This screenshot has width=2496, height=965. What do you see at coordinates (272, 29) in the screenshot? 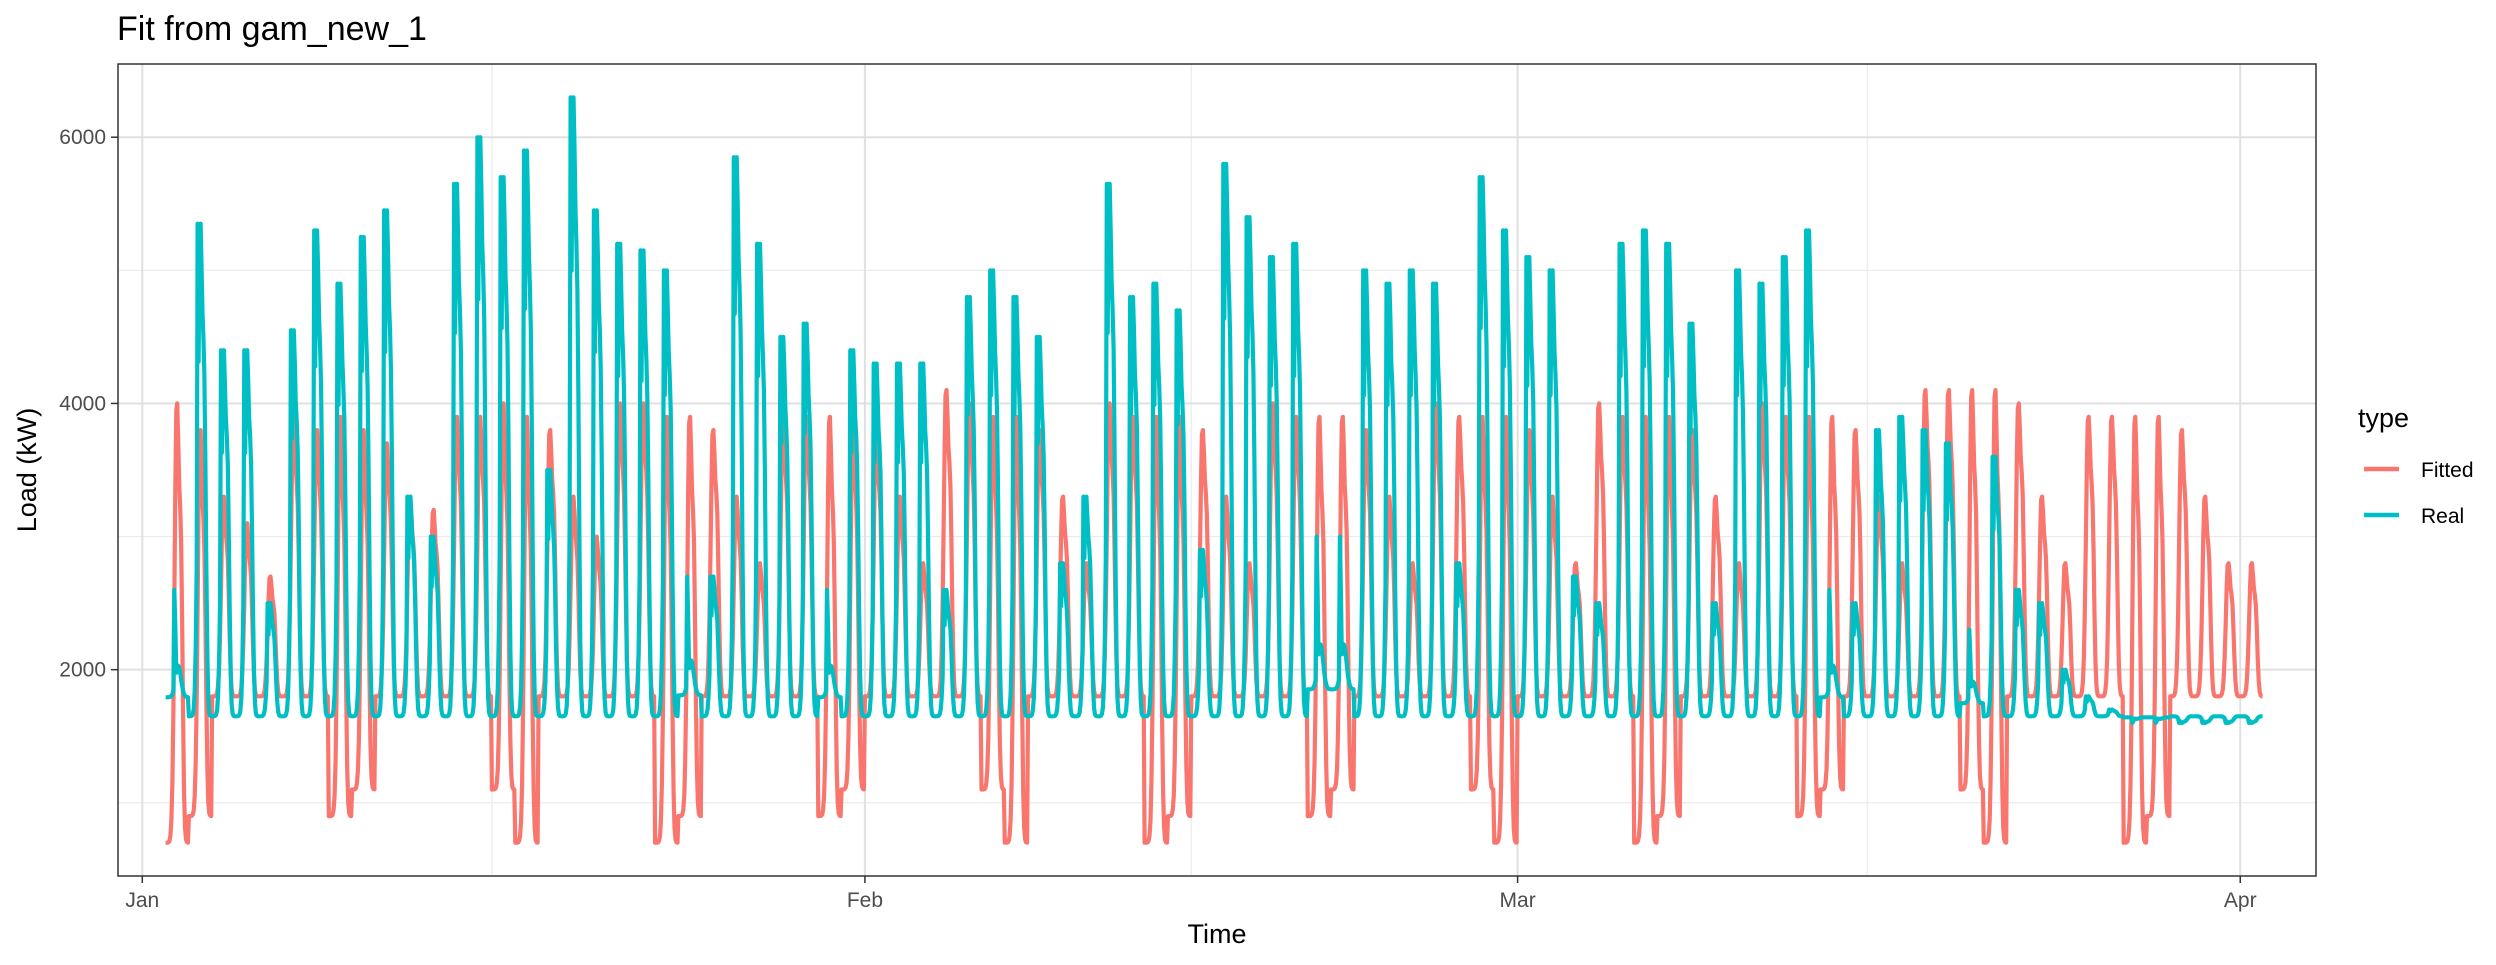
I see `chart-title: Fit from gam_new_1` at bounding box center [272, 29].